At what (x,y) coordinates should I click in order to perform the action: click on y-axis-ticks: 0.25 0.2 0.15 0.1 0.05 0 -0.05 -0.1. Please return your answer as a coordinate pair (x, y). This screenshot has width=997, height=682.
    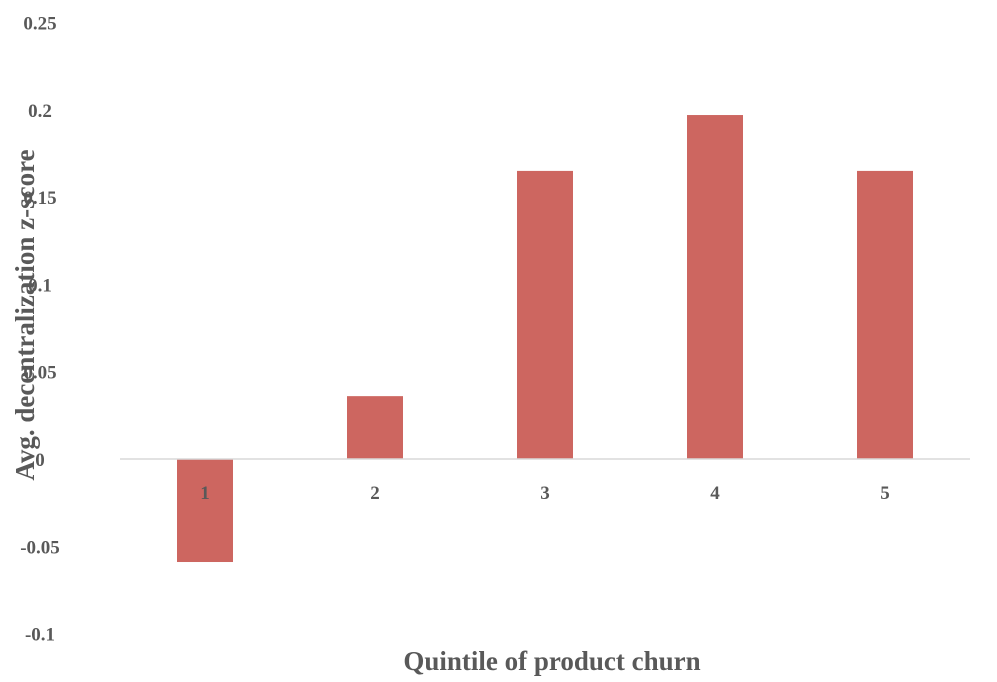
    Looking at the image, I should click on (40, 330).